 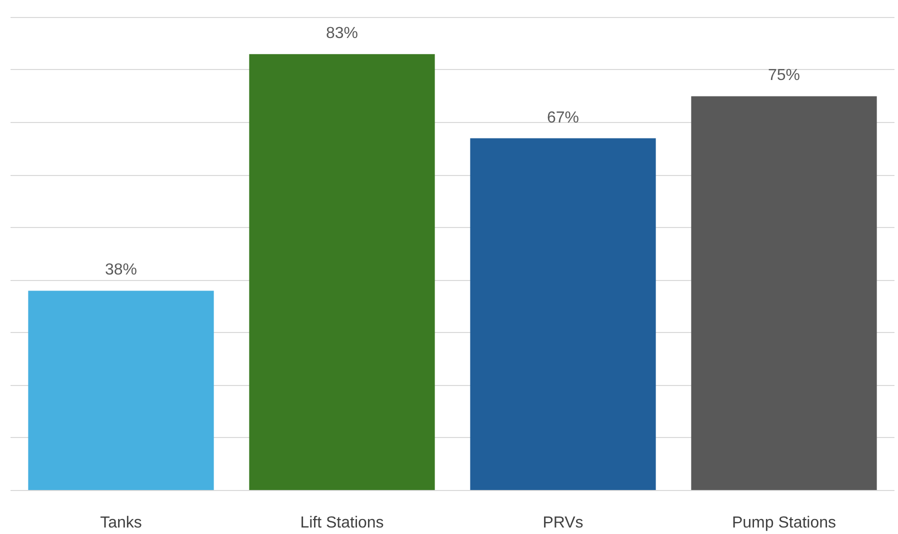 What do you see at coordinates (784, 75) in the screenshot?
I see `data-label: 75%` at bounding box center [784, 75].